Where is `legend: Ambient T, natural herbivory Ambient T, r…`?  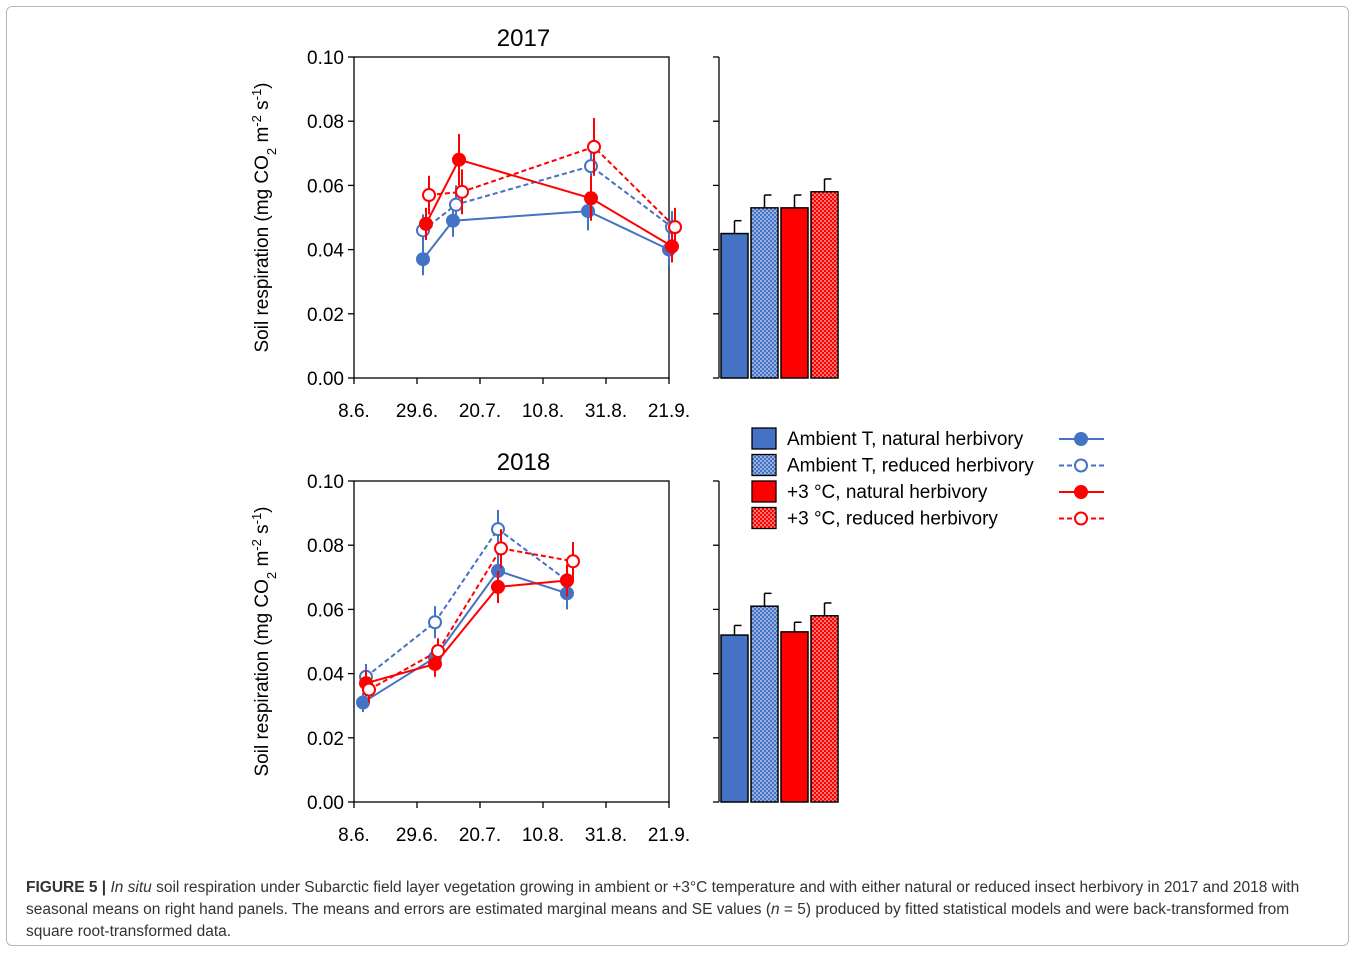 legend: Ambient T, natural herbivory Ambient T, r… is located at coordinates (927, 478).